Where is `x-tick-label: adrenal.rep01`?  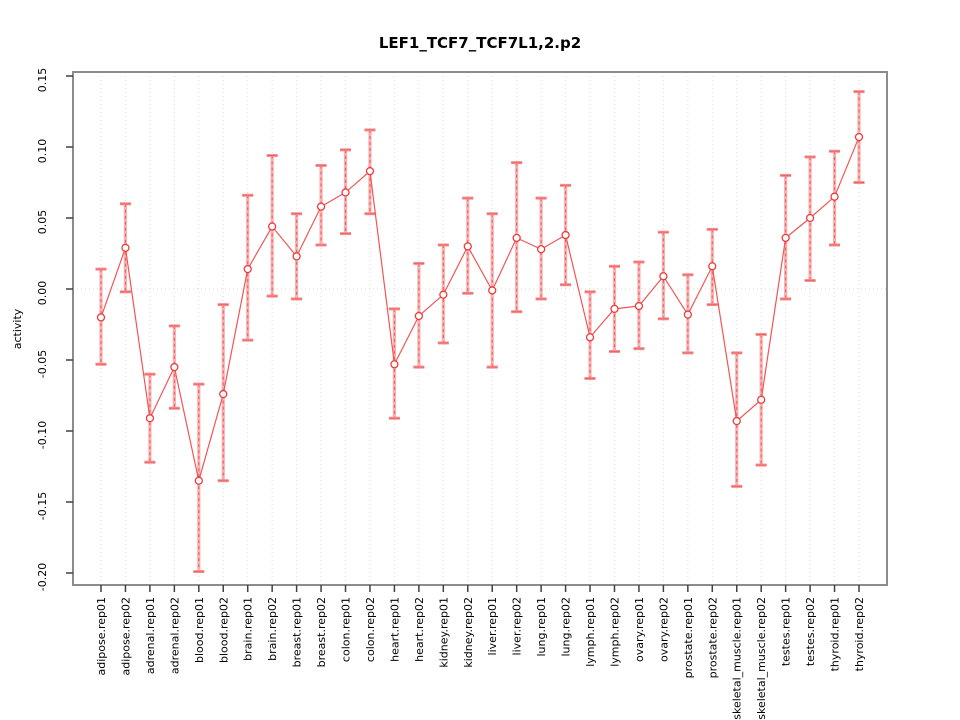 x-tick-label: adrenal.rep01 is located at coordinates (150, 635).